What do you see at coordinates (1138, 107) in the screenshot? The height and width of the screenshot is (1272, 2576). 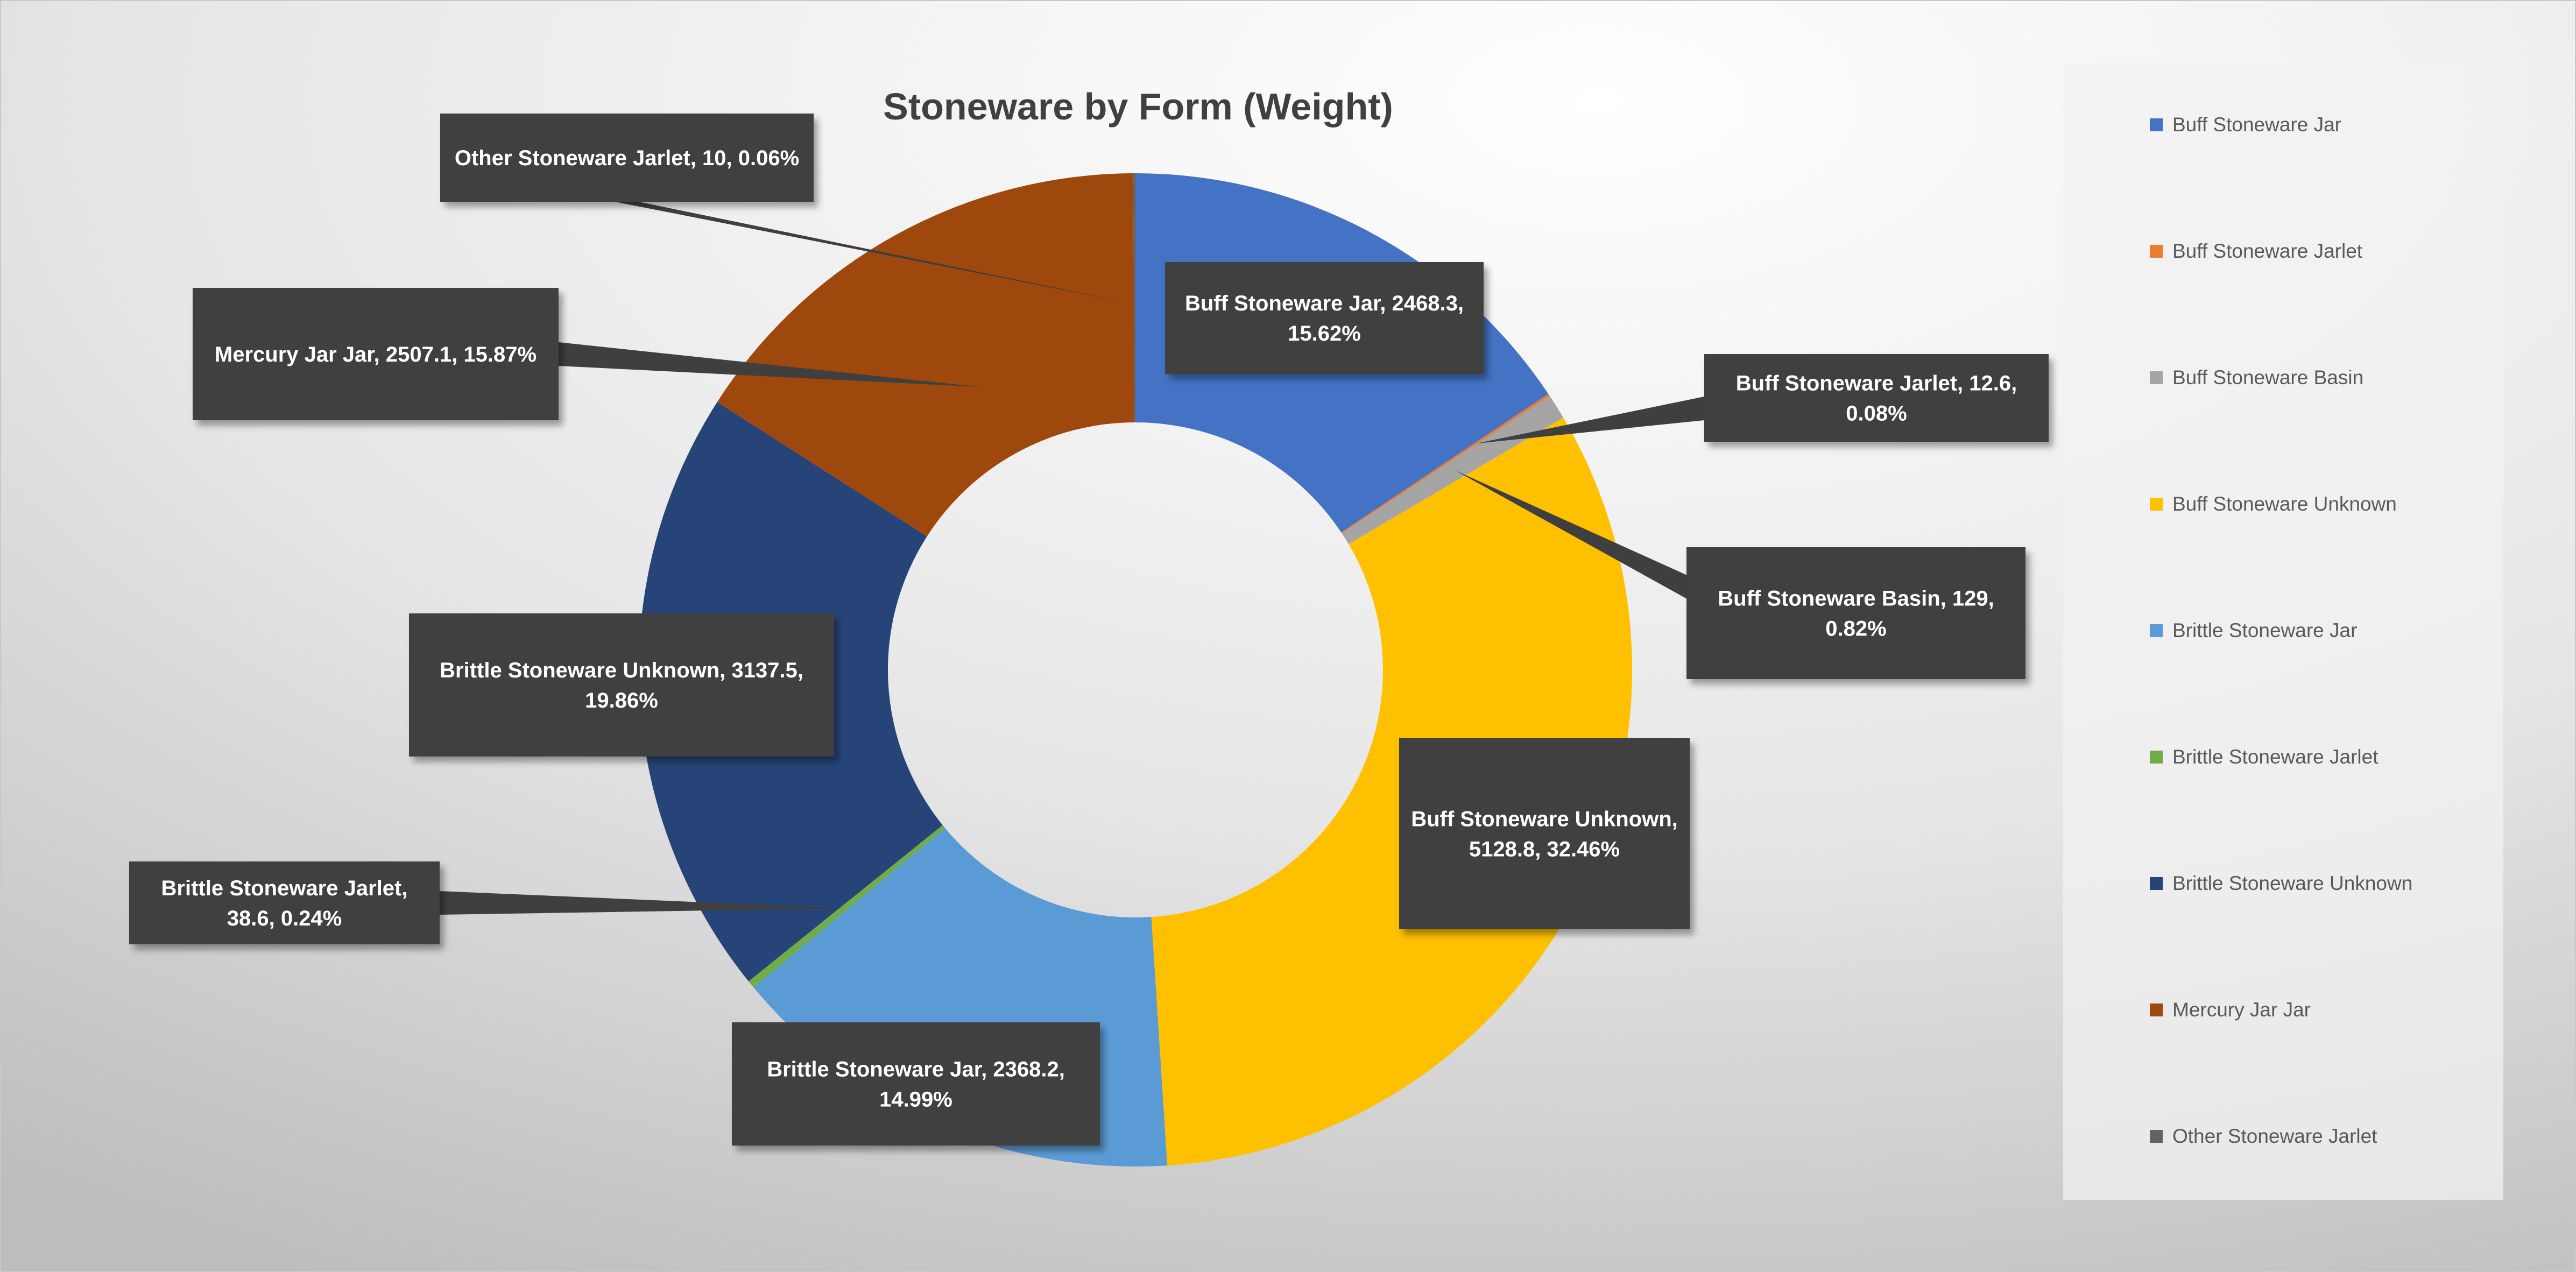 I see `chart-title: Stoneware by Form (Weight)` at bounding box center [1138, 107].